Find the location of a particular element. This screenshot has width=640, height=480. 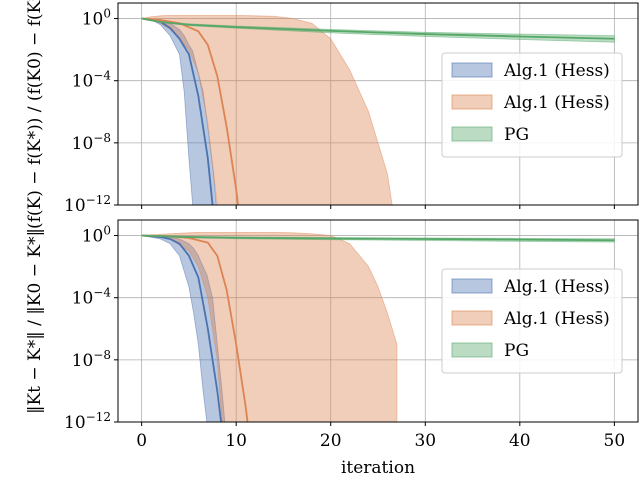

x-tick-label: 30 is located at coordinates (425, 441).